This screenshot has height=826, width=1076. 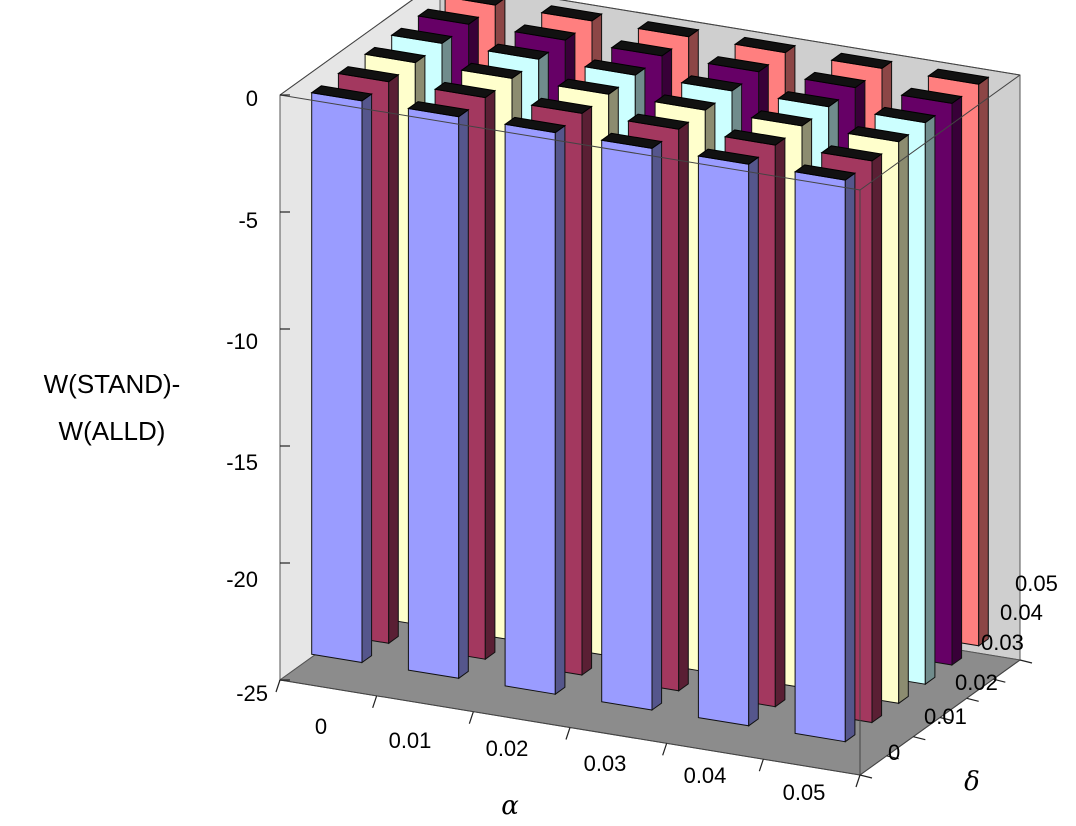 What do you see at coordinates (605, 763) in the screenshot?
I see `x-tick-label: 0.03` at bounding box center [605, 763].